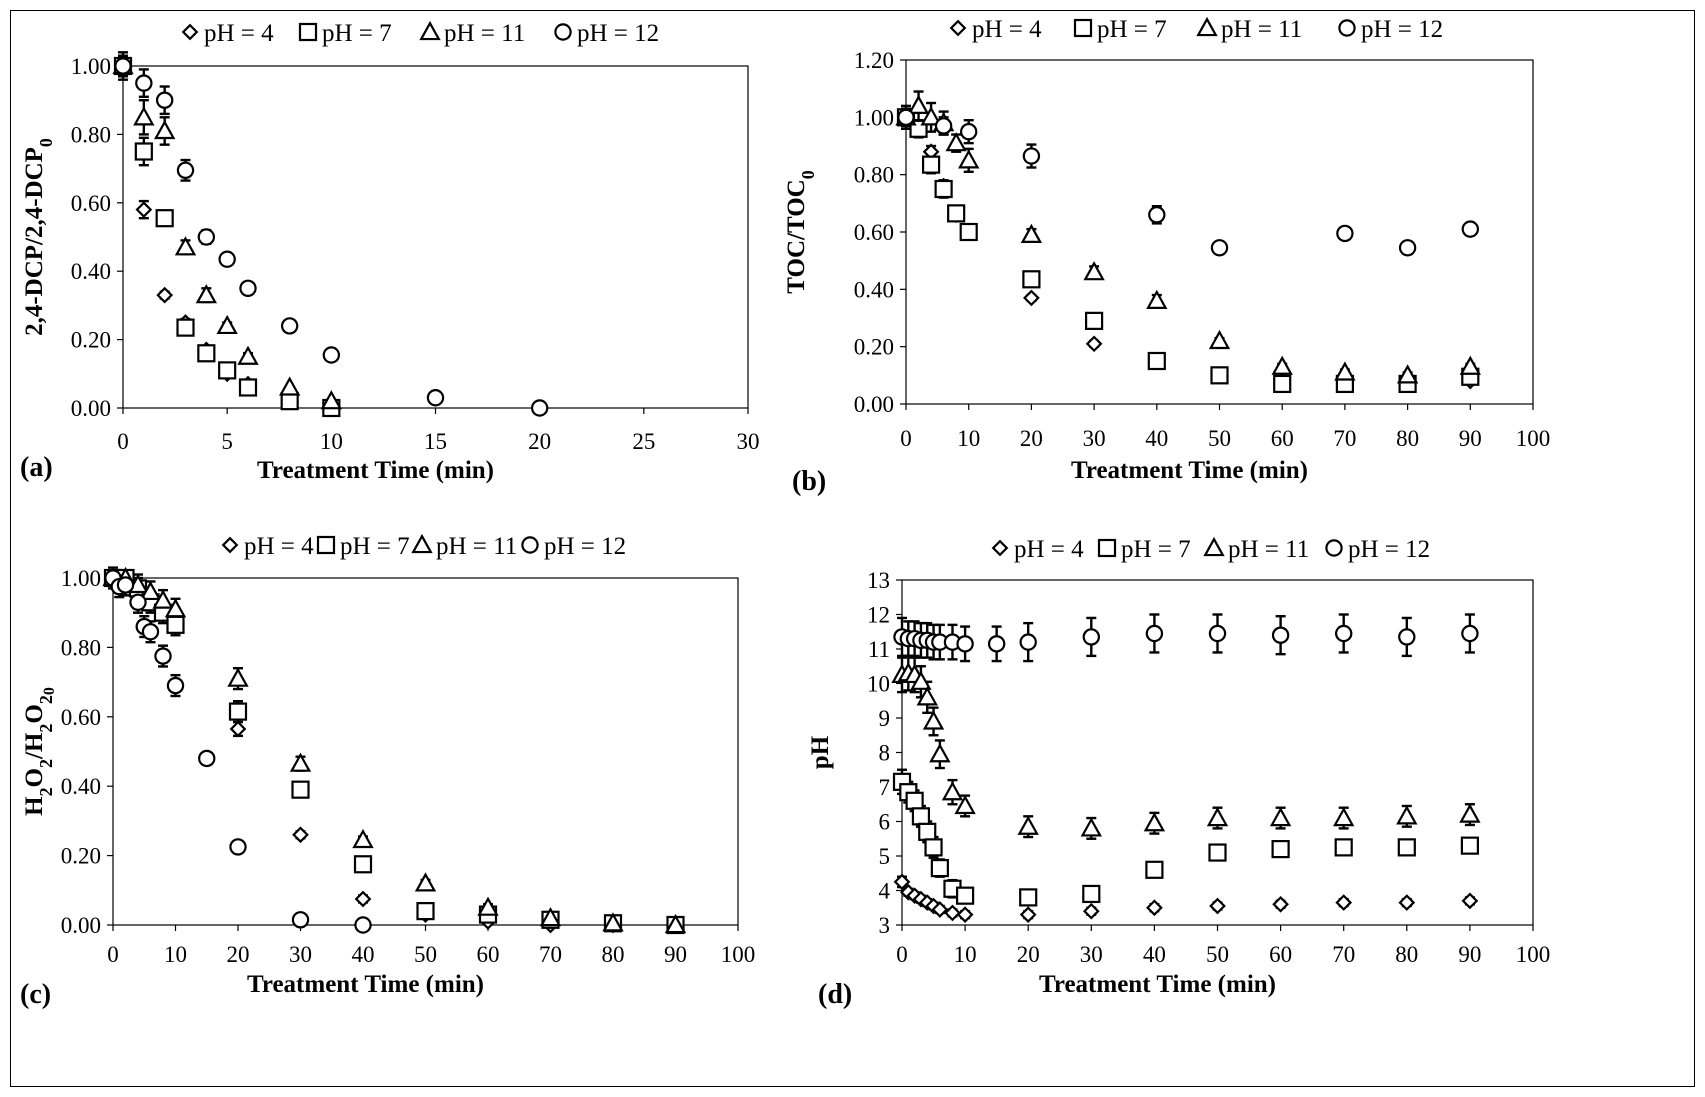  I want to click on legend-marker-diamond, so click(190, 32).